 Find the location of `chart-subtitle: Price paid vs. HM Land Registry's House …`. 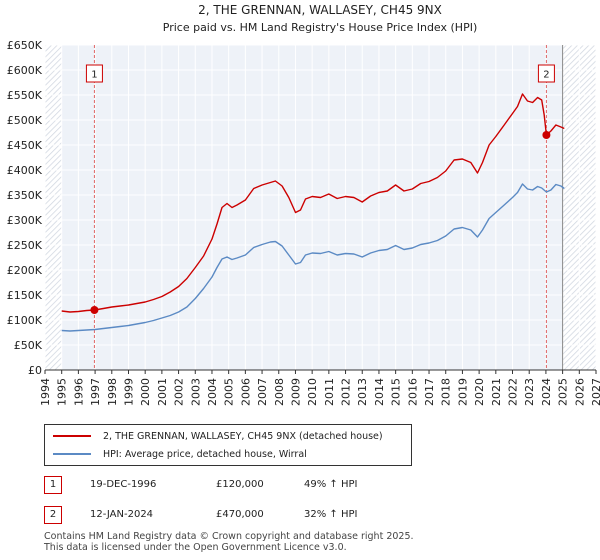

chart-subtitle: Price paid vs. HM Land Registry's House … is located at coordinates (320, 27).